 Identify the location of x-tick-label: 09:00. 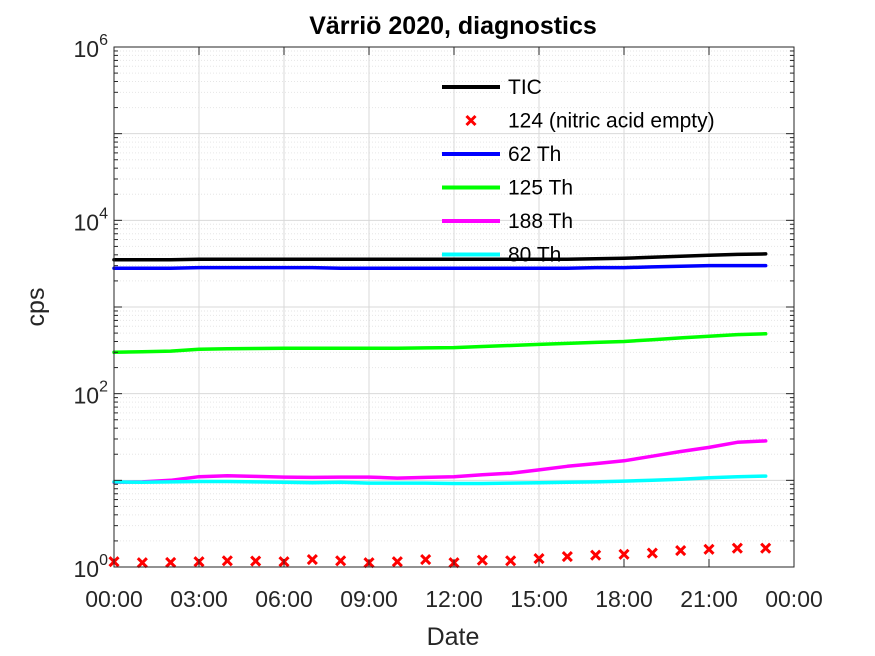
(369, 599).